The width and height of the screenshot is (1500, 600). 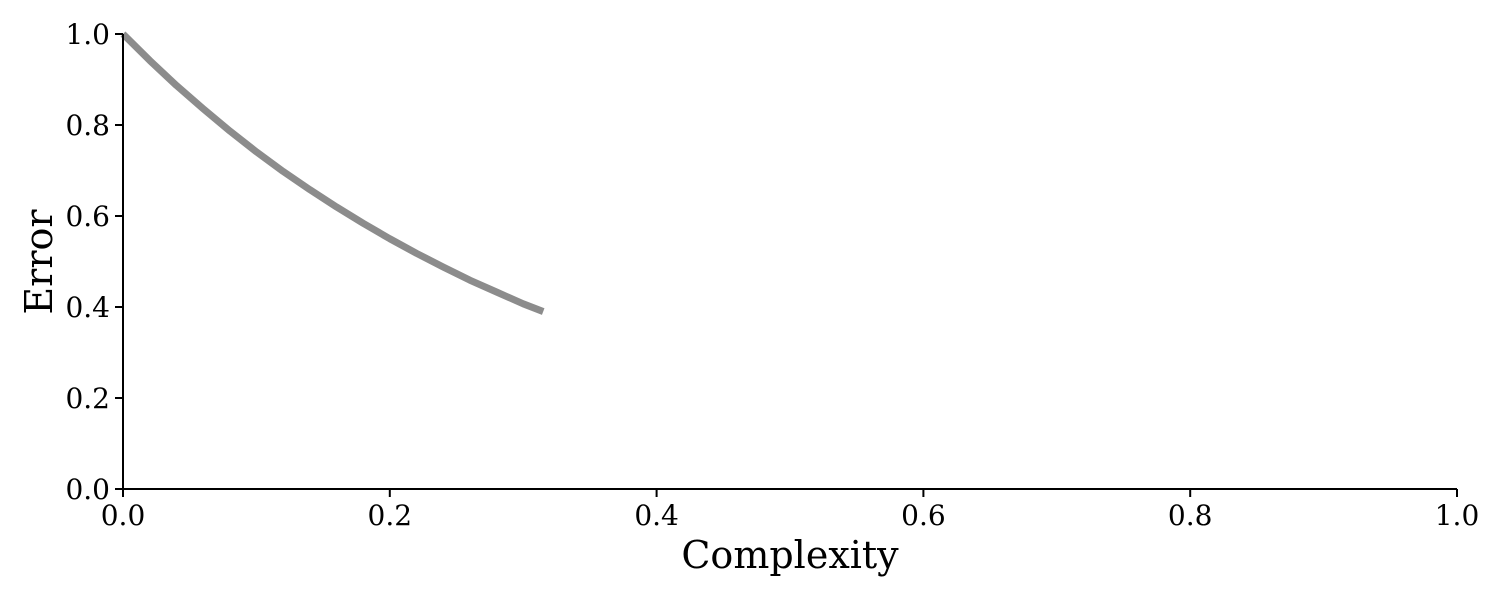 I want to click on x-tick-label: 0.4, so click(x=656, y=515).